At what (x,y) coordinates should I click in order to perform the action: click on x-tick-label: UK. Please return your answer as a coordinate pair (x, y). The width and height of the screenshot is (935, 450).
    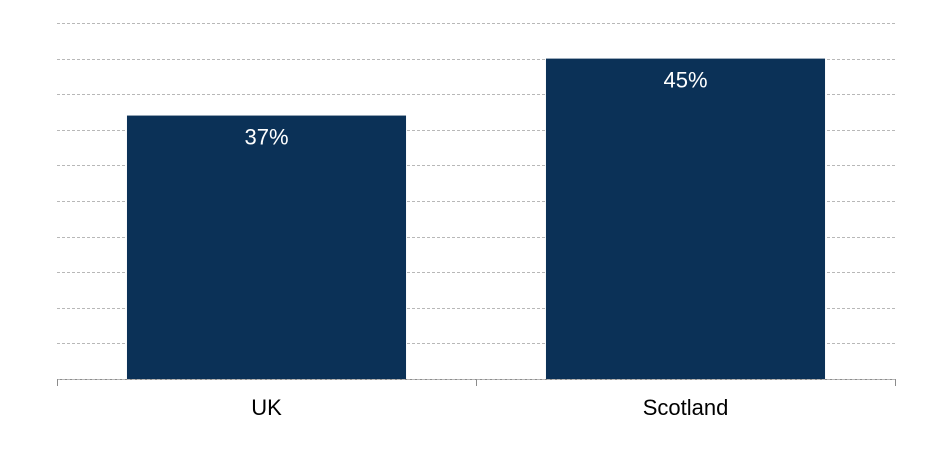
    Looking at the image, I should click on (266, 407).